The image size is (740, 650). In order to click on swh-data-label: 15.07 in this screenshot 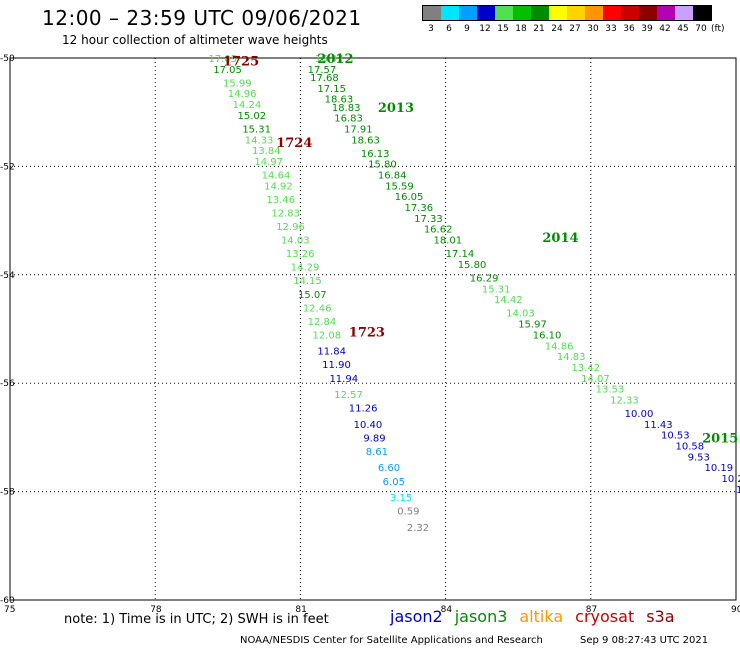, I will do `click(312, 295)`.